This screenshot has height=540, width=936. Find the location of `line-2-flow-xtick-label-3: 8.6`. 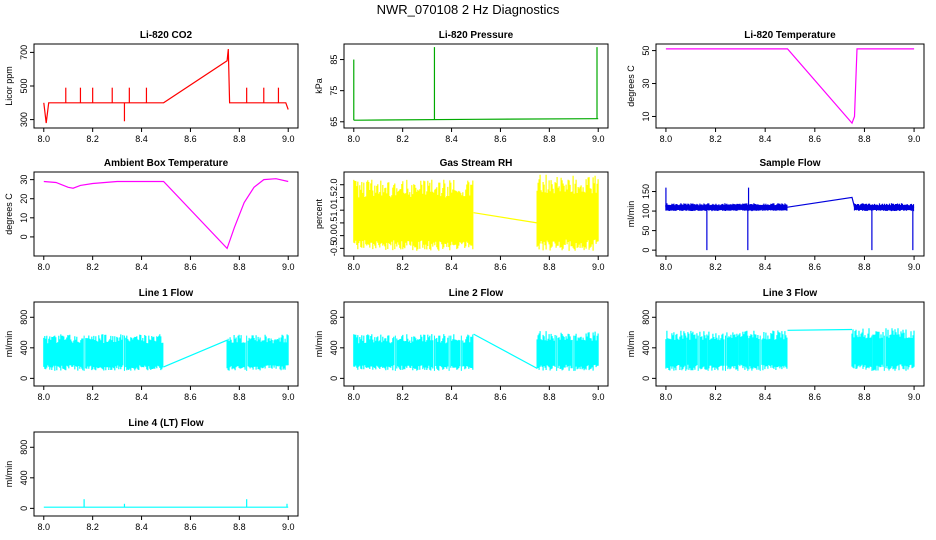

line-2-flow-xtick-label-3: 8.6 is located at coordinates (500, 397).